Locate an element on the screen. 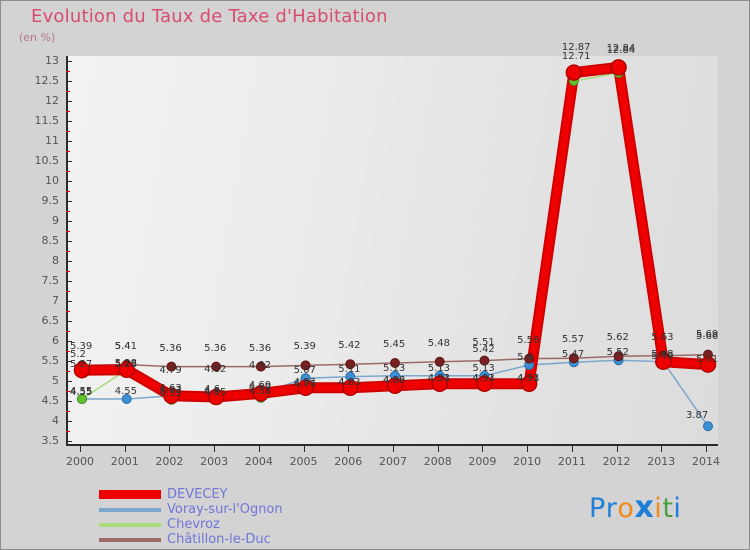 Image resolution: width=750 pixels, height=550 pixels. data-label-voray: 5.47 is located at coordinates (573, 355).